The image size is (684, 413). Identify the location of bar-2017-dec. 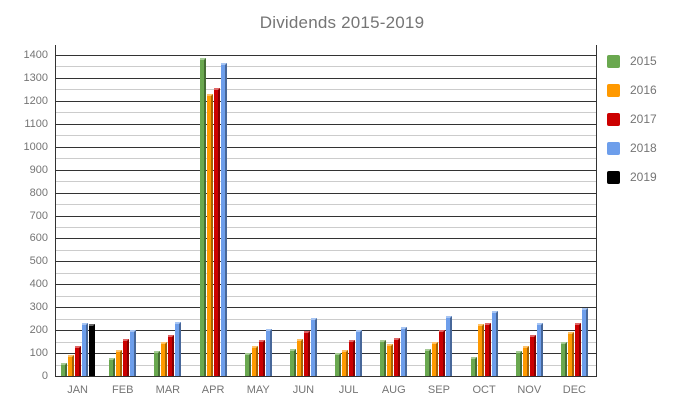
(577, 349).